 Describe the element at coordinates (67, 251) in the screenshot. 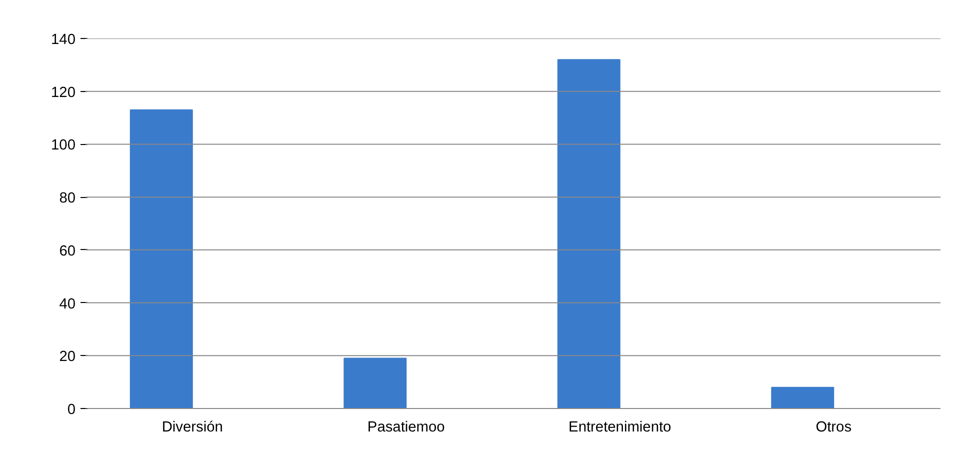

I see `y-tick-label: 60` at that location.